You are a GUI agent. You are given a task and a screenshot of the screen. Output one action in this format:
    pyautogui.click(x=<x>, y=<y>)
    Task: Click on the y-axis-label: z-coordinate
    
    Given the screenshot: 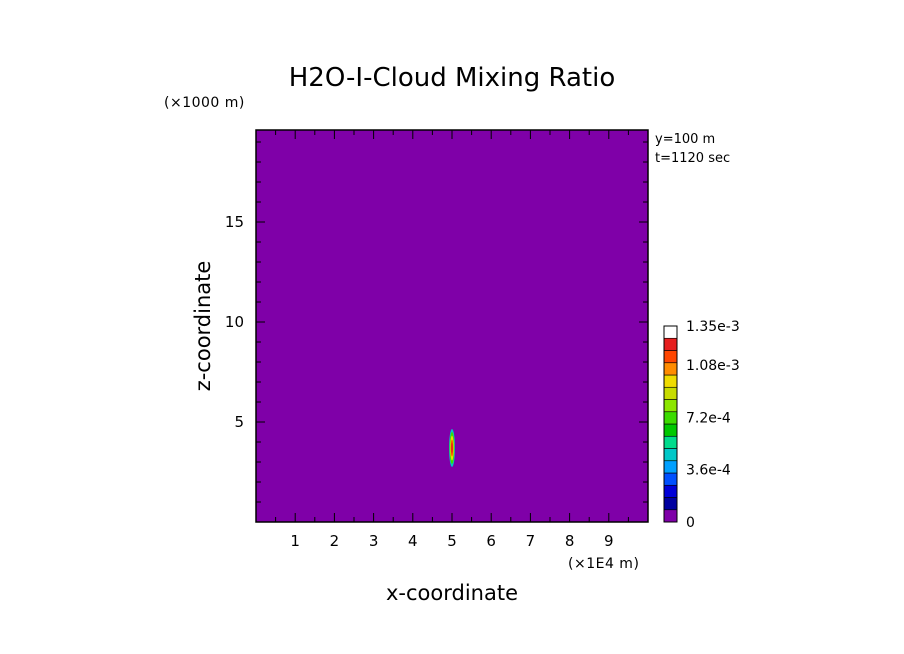 What is the action you would take?
    pyautogui.click(x=203, y=326)
    